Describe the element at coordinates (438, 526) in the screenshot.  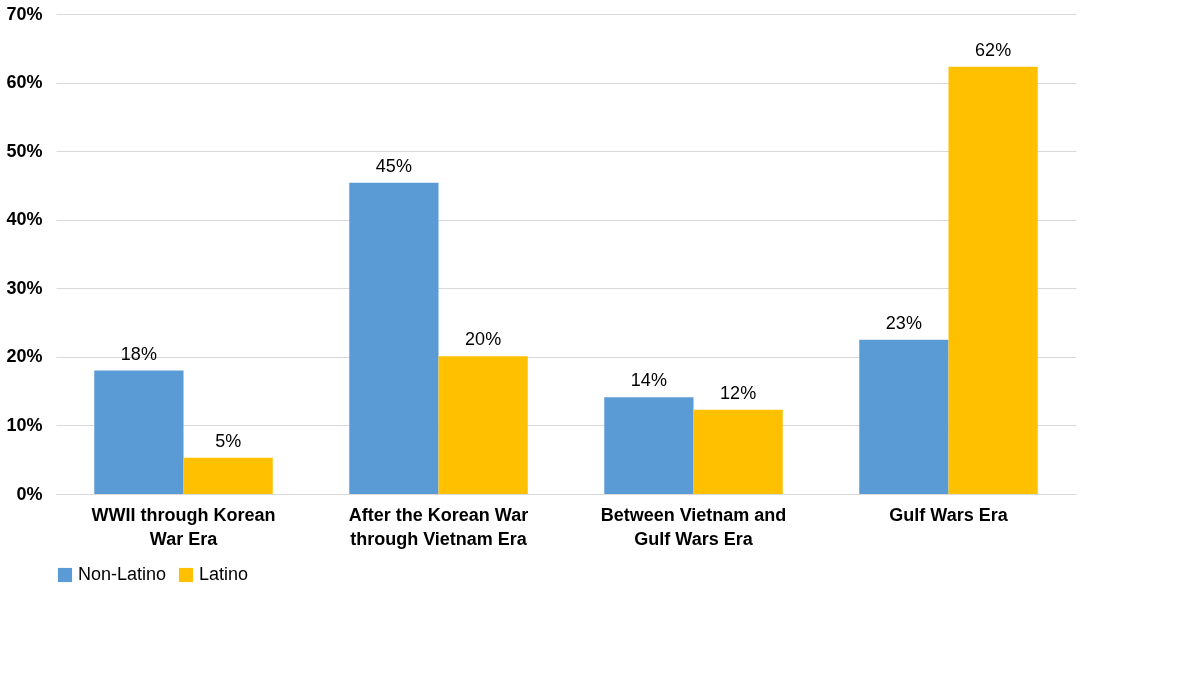
I see `x-tick-label: After the Korean War through Vietnam Era` at that location.